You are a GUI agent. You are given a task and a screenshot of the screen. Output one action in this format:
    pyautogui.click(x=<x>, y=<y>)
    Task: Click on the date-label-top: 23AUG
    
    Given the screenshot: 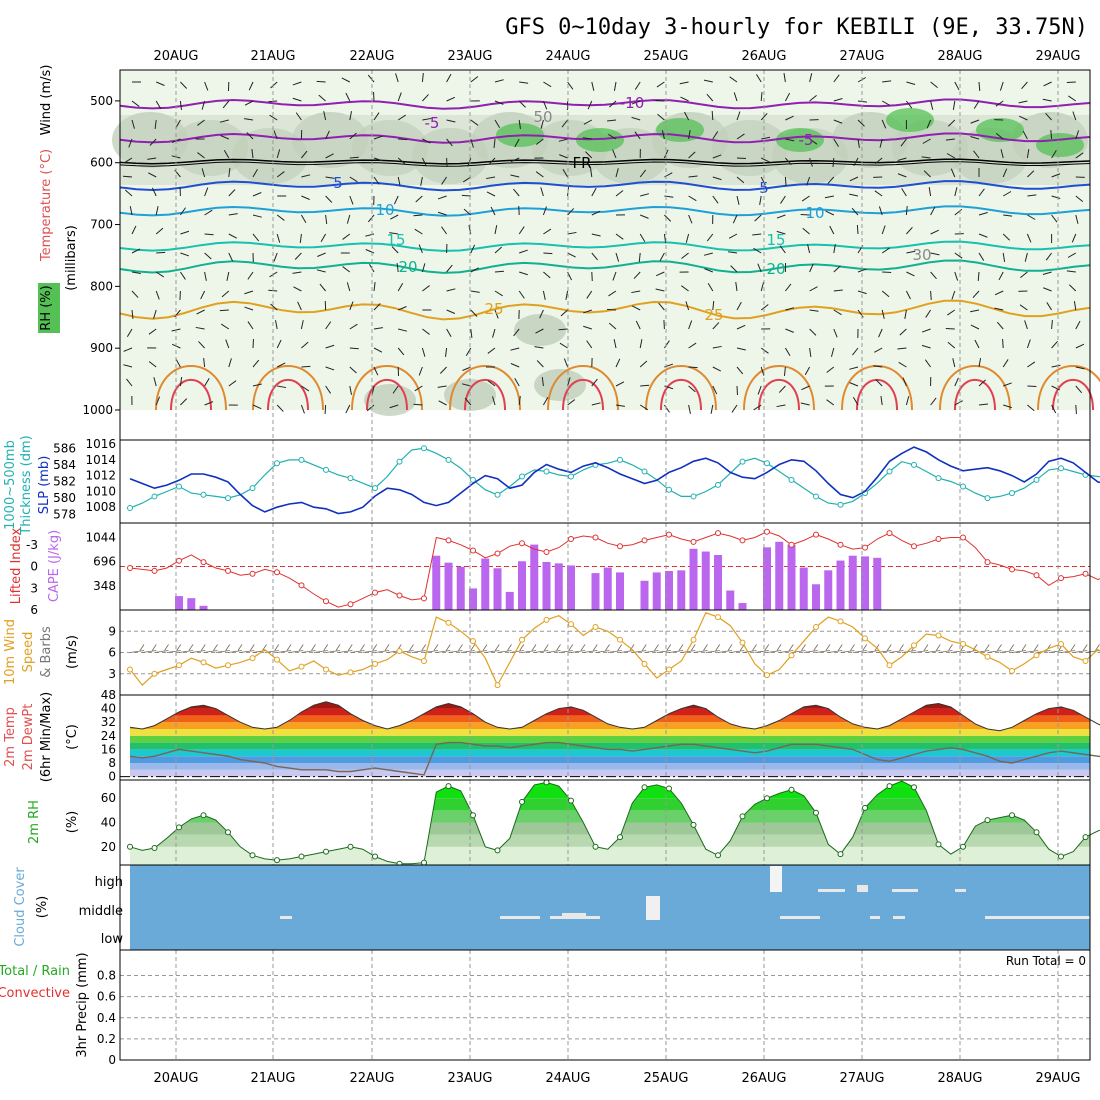 What is the action you would take?
    pyautogui.click(x=469, y=56)
    